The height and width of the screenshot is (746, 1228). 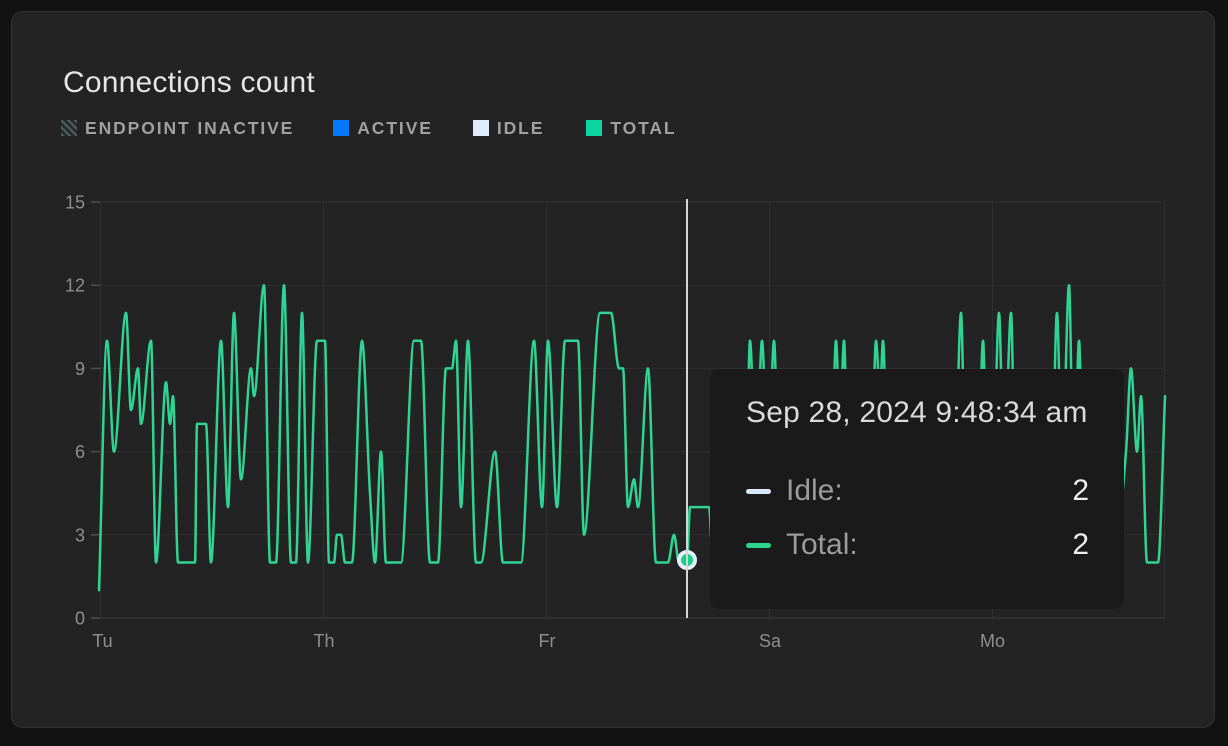 I want to click on svg-text: 6, so click(x=80, y=452).